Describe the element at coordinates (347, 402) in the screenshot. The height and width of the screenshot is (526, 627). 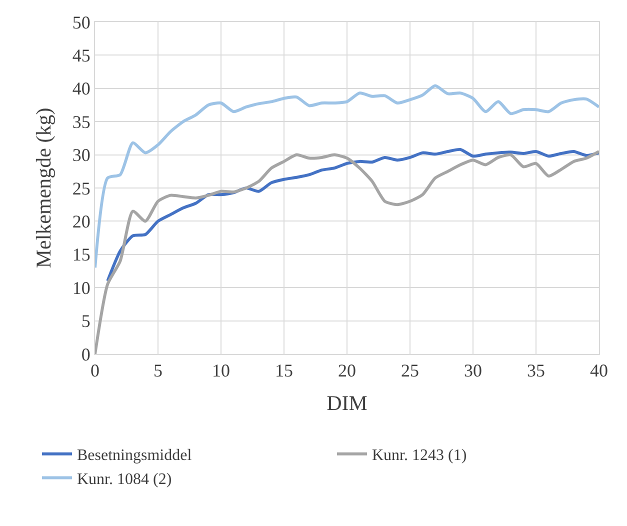
I see `x-axis-title: DIM` at that location.